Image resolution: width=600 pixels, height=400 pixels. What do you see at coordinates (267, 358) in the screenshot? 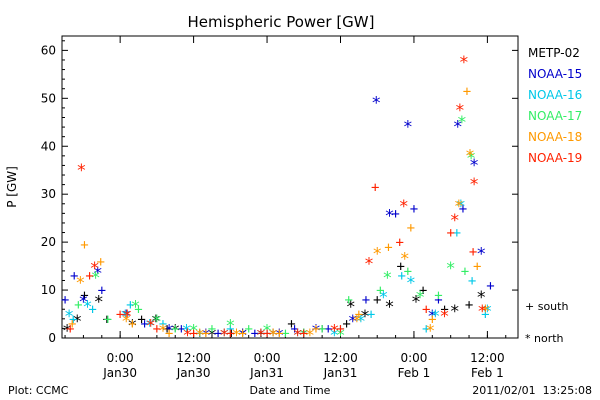
I see `x-tick-label-time: 0:00` at bounding box center [267, 358].